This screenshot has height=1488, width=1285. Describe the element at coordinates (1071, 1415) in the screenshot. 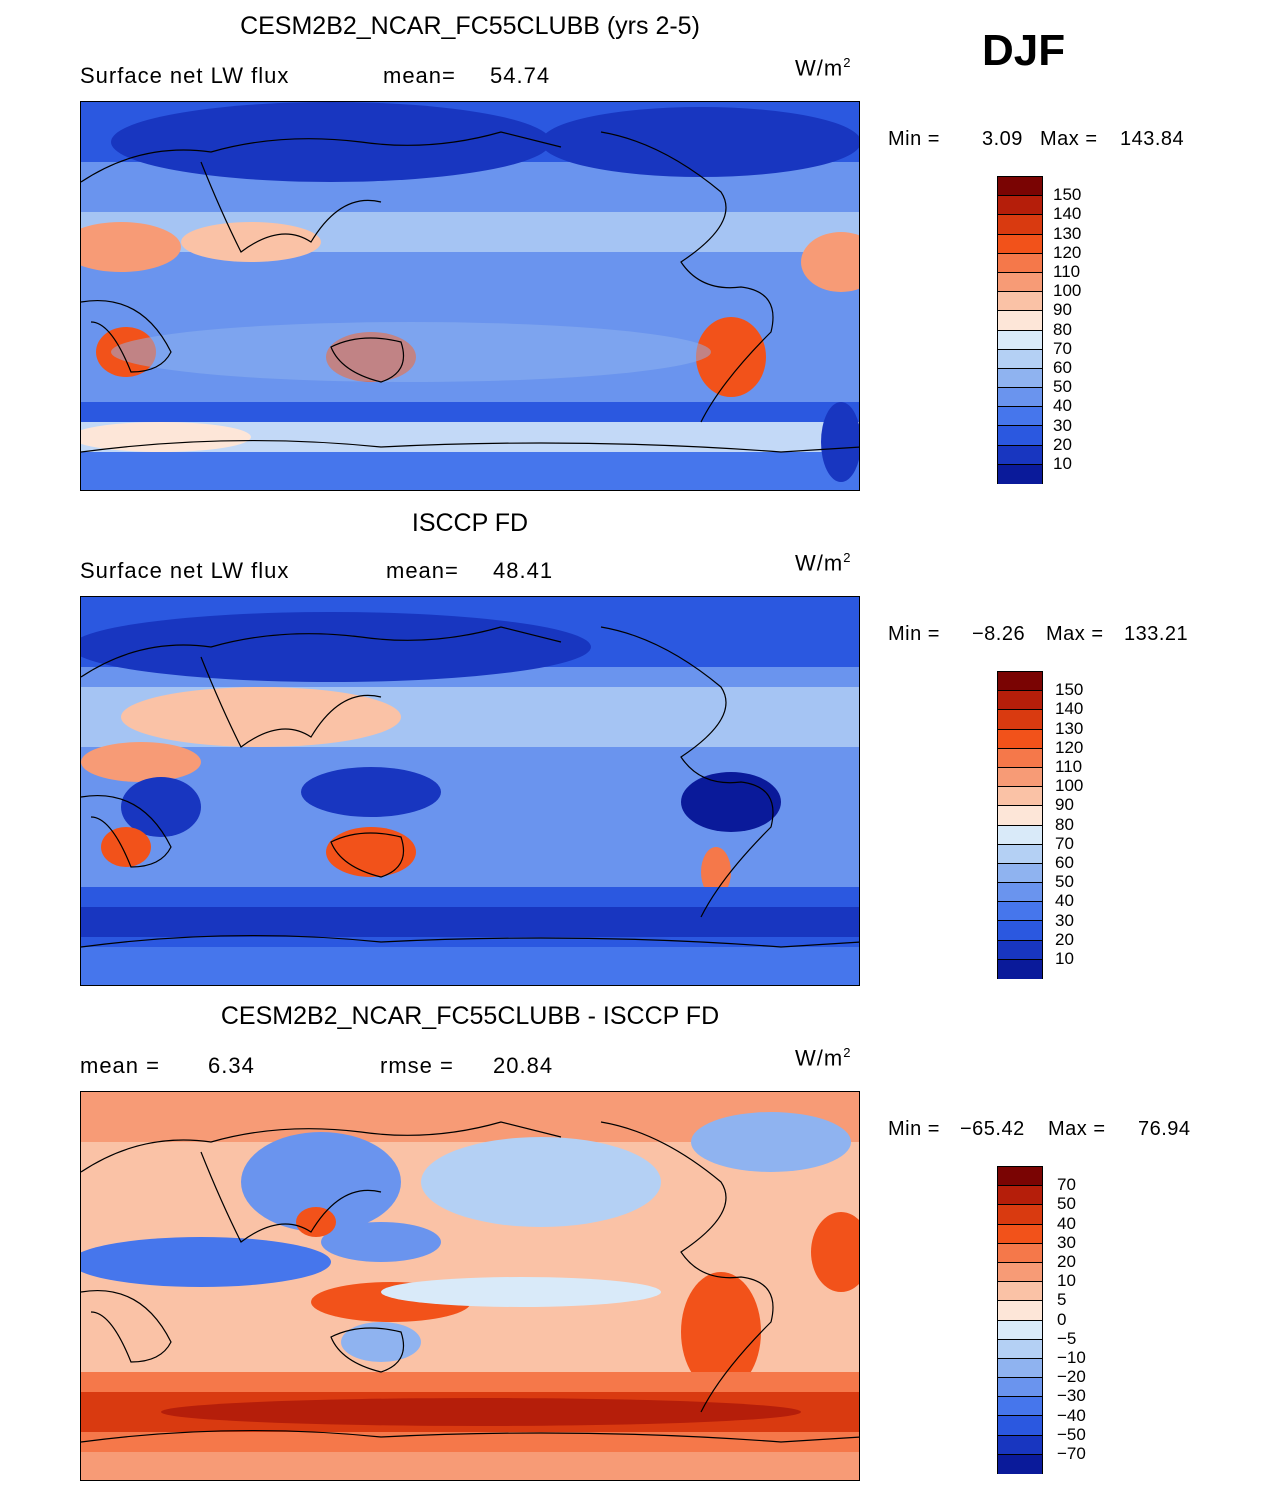

I see `colorbar-tick-label: −40` at that location.